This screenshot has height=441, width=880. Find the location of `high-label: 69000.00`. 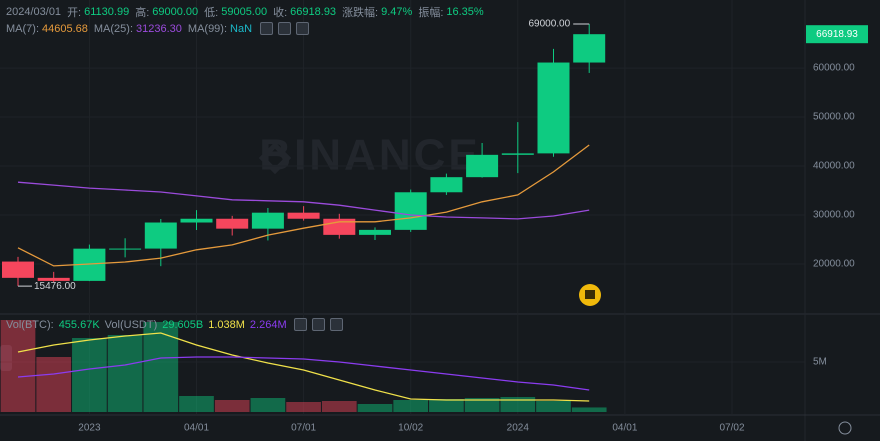

high-label: 69000.00 is located at coordinates (549, 24).